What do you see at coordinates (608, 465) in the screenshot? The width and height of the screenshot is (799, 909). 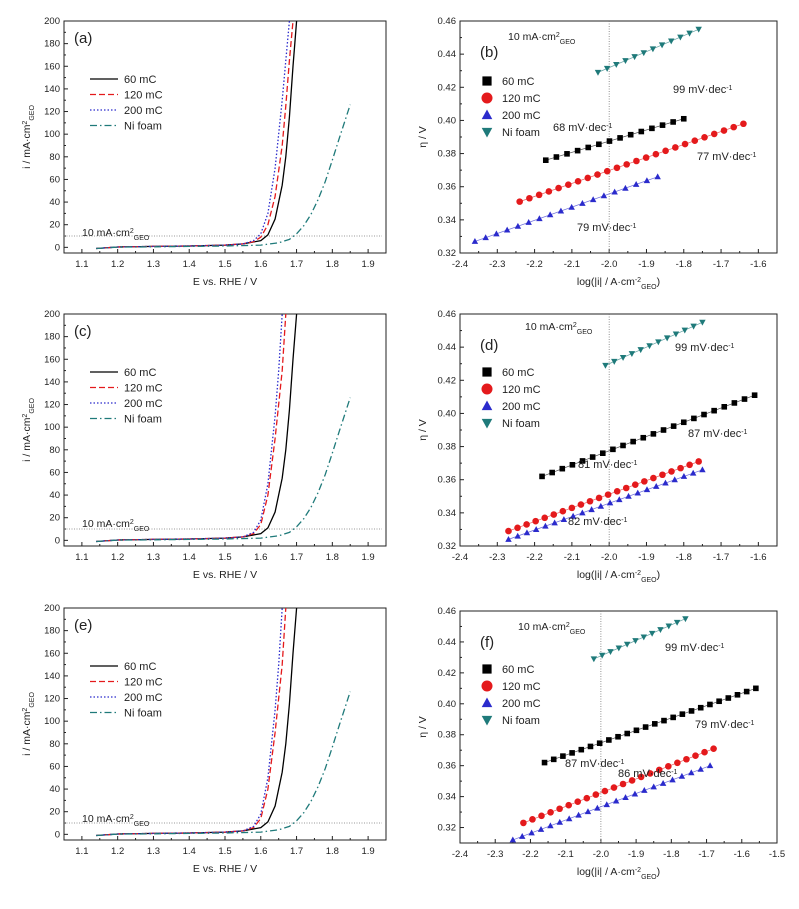 I see `slope-annotation: 81 mV·dec-1` at bounding box center [608, 465].